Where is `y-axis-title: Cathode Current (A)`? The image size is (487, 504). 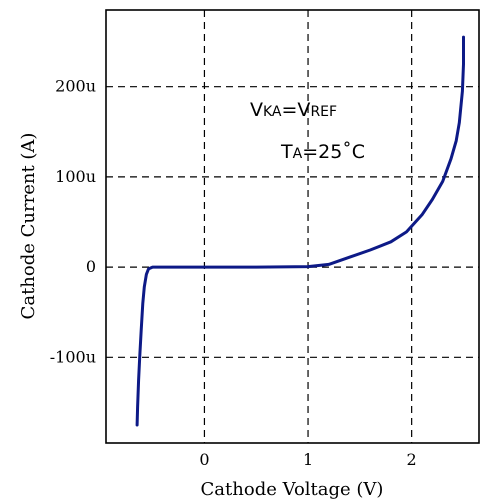
y-axis-title: Cathode Current (A) is located at coordinates (28, 226).